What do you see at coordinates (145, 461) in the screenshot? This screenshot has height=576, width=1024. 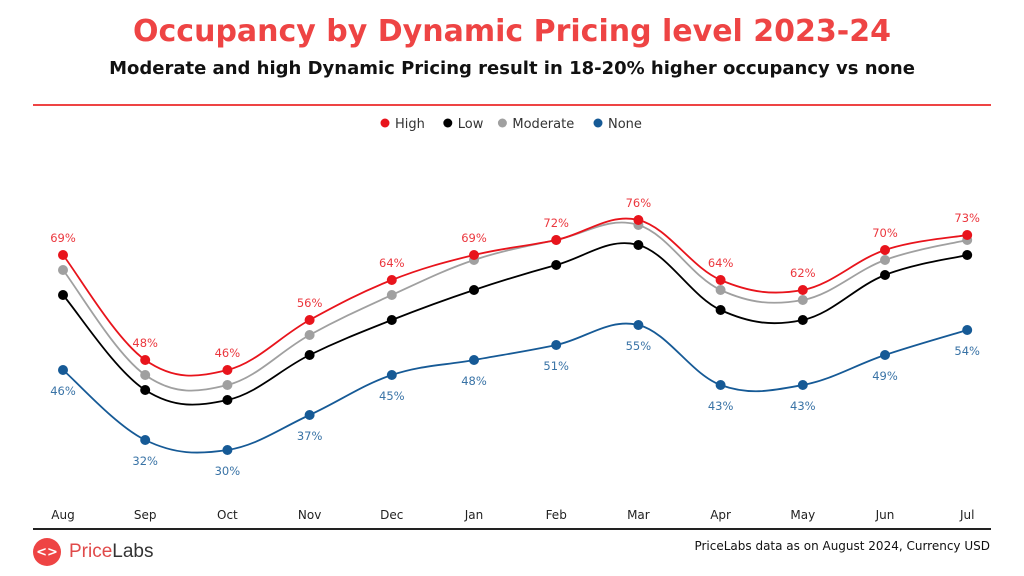 I see `data-label-none: 32%` at bounding box center [145, 461].